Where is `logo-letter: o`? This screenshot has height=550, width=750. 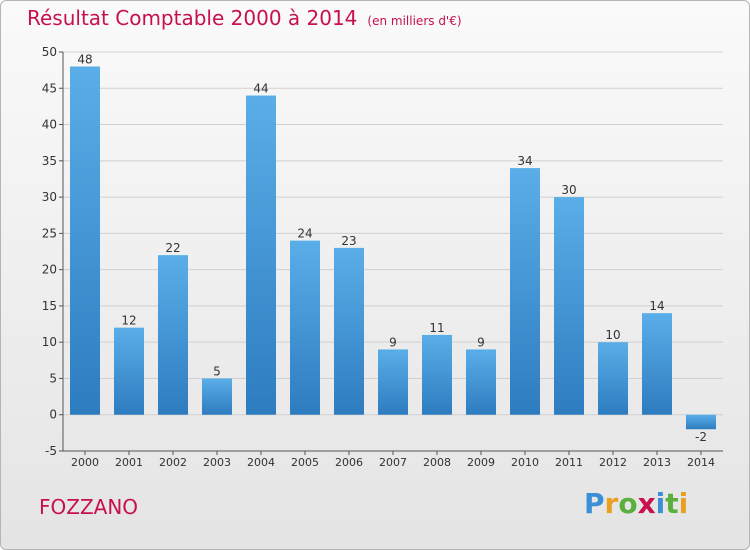
logo-letter: o is located at coordinates (628, 503).